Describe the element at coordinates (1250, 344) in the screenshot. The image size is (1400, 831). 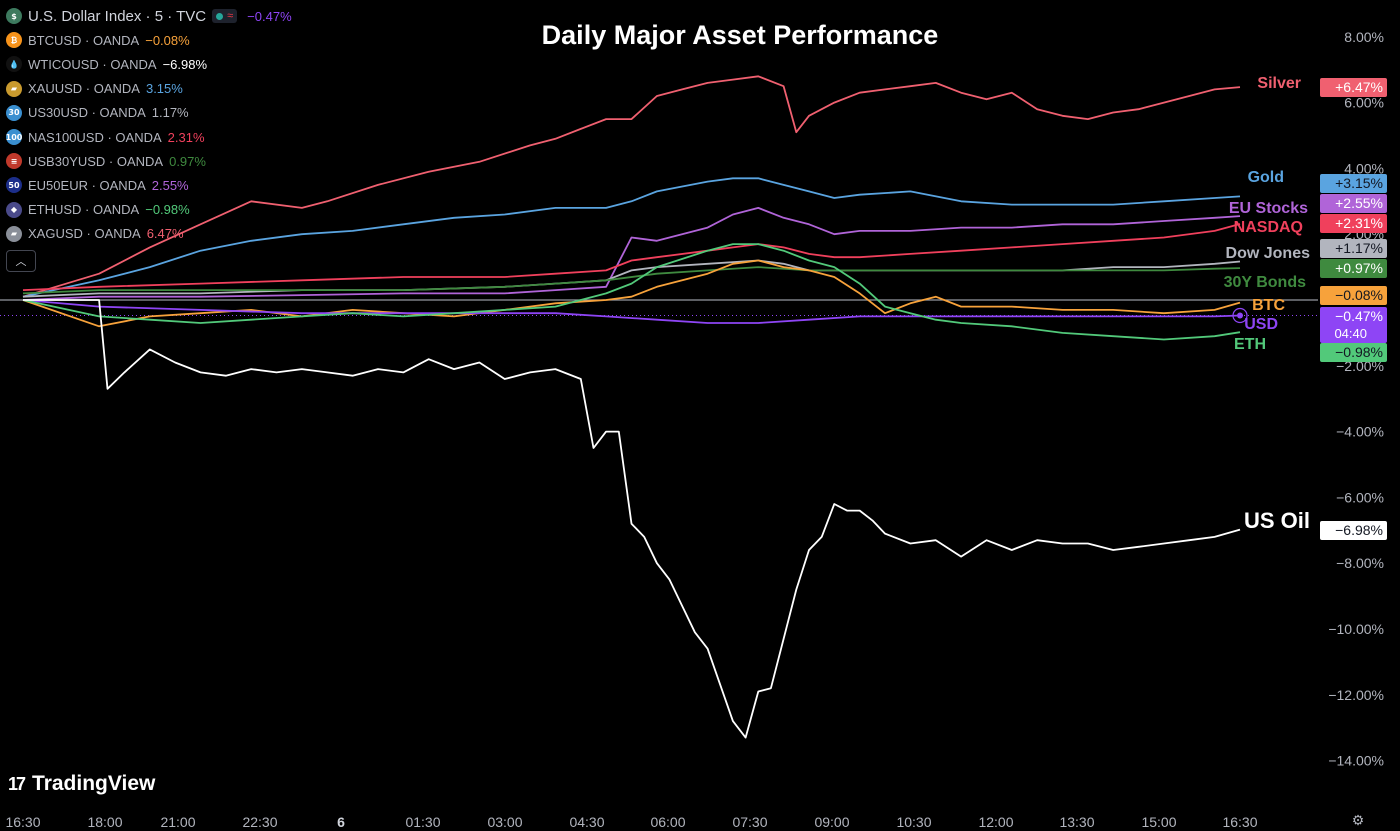
I see `series-name-label: ETH` at that location.